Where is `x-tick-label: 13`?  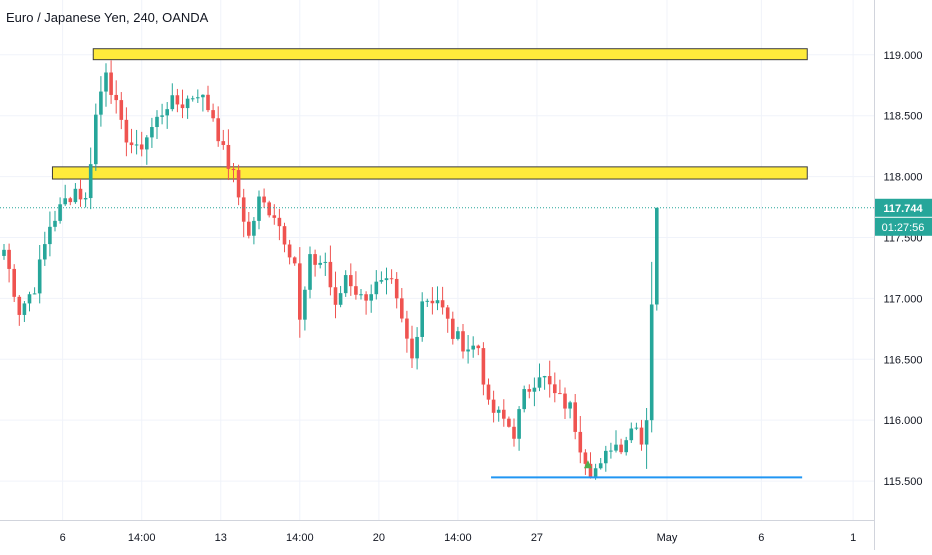
x-tick-label: 13 is located at coordinates (221, 538).